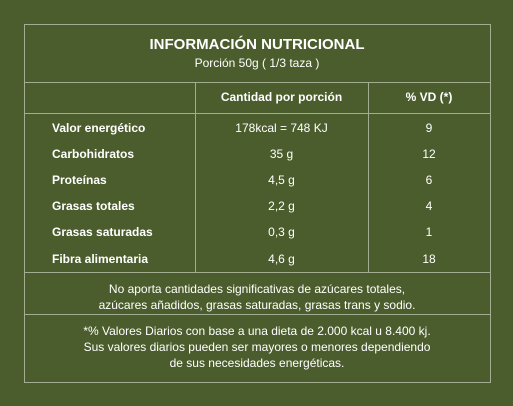 The image size is (513, 406). Describe the element at coordinates (429, 180) in the screenshot. I see `daily-value: 6` at that location.